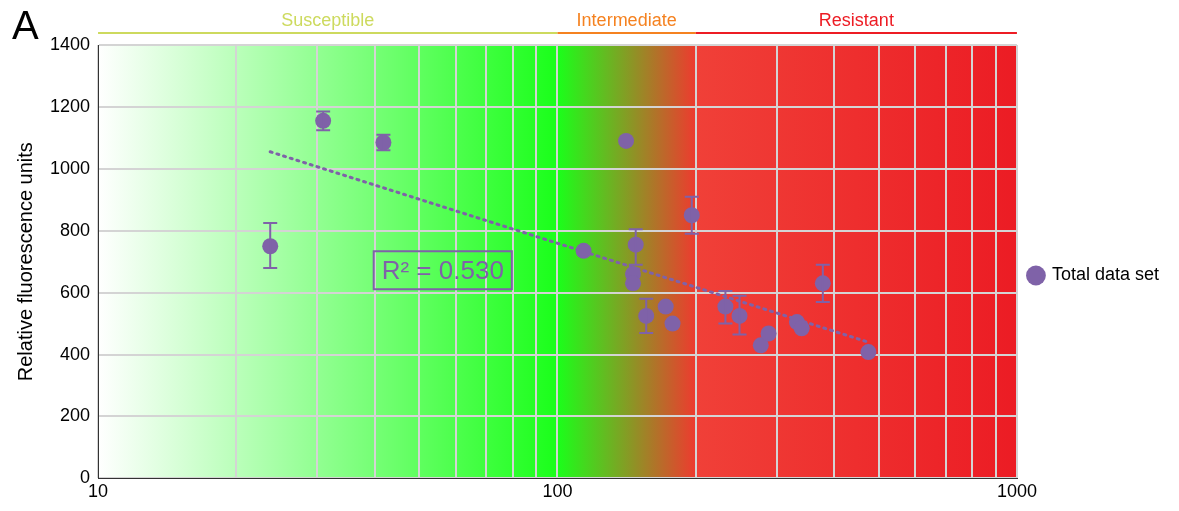 The width and height of the screenshot is (1179, 511). I want to click on band-label: Susceptible, so click(328, 19).